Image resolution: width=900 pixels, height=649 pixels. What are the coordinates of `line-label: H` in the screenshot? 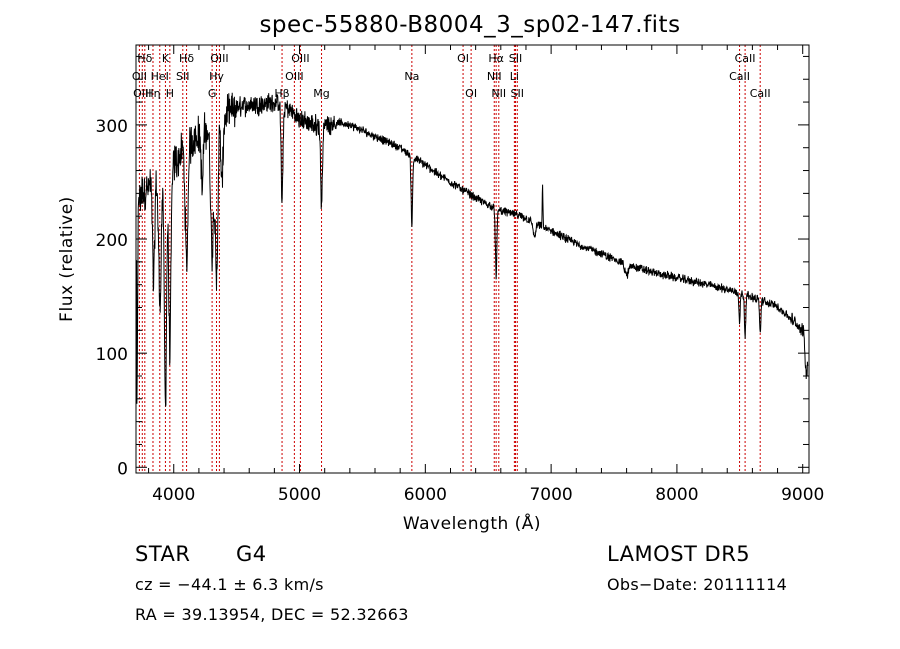 It's located at (170, 93).